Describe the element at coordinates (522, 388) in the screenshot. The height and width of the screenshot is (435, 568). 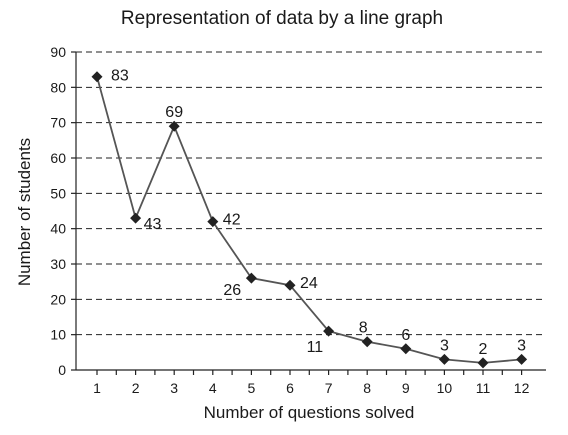
I see `x-tick-label: 12` at that location.